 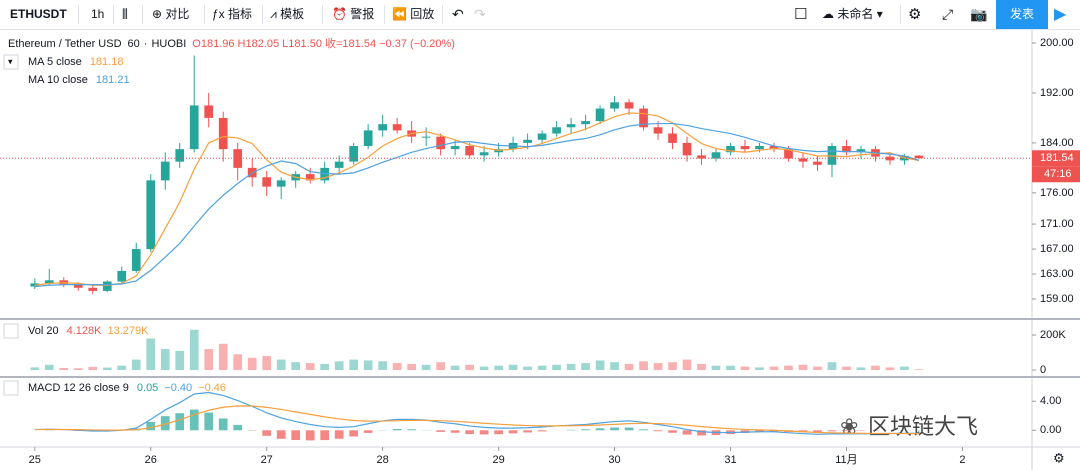 I want to click on redo: ↷, so click(x=480, y=14).